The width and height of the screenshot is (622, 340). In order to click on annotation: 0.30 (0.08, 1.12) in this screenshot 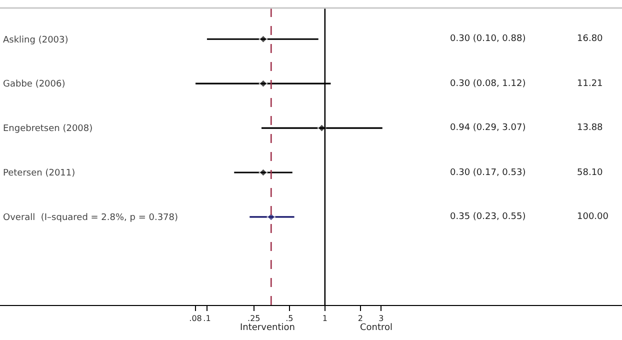, I will do `click(488, 84)`.